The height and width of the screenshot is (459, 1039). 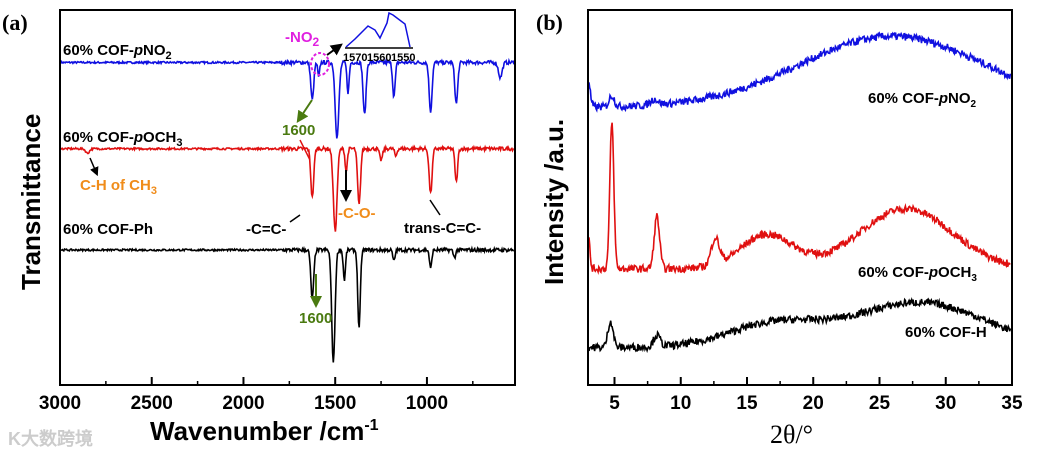 I want to click on svg-text: 1570, so click(x=355, y=58).